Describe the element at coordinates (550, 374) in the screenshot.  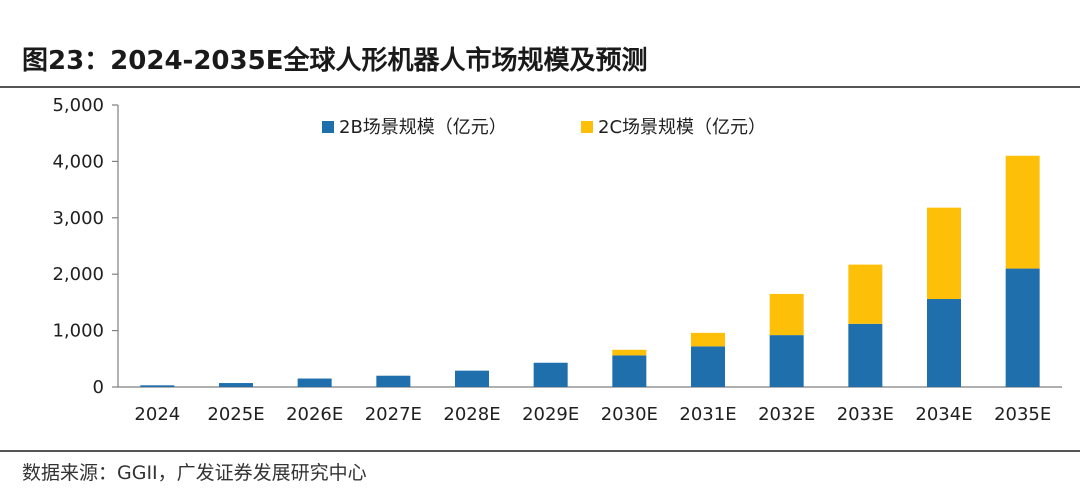
I see `bar-2b-2029E` at that location.